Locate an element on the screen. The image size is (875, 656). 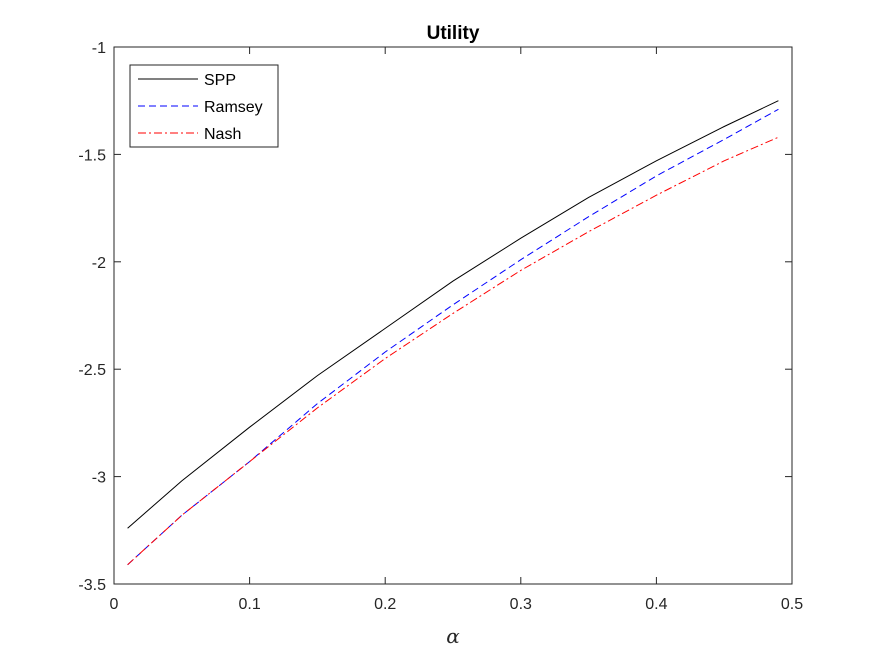
chart-title: Utility is located at coordinates (453, 33).